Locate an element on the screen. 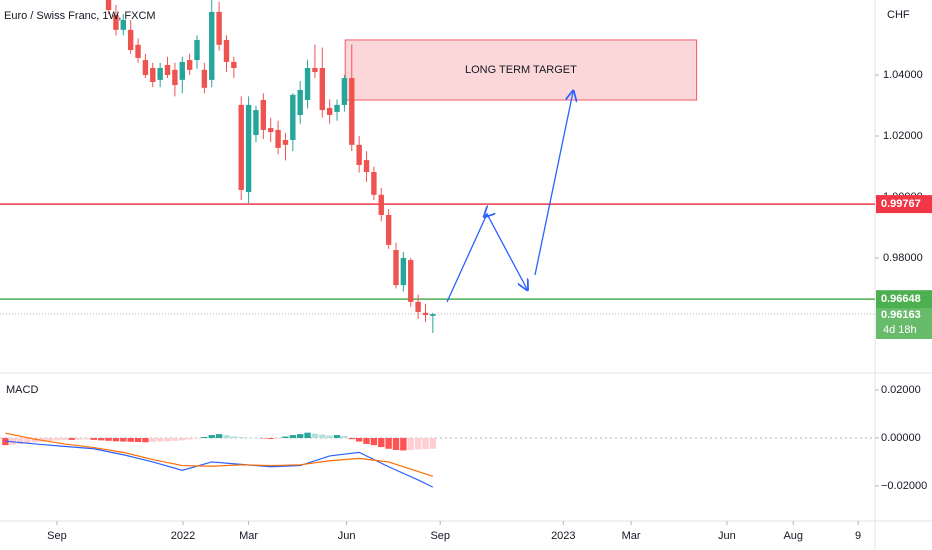  y-axis-label: CHF is located at coordinates (898, 15).